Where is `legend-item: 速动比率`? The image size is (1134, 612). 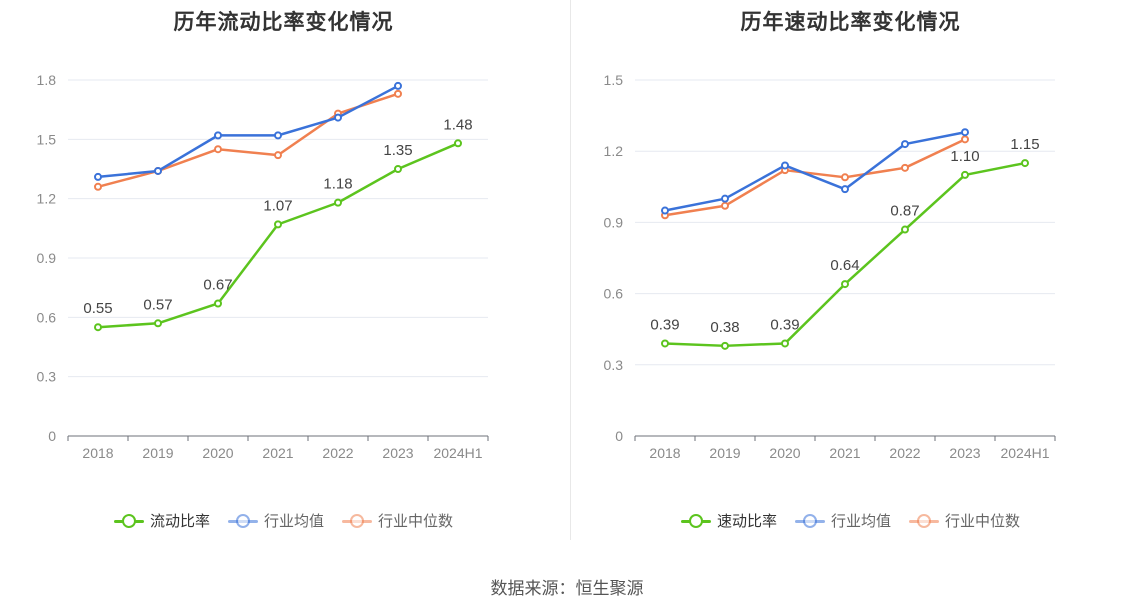 legend-item: 速动比率 is located at coordinates (728, 520).